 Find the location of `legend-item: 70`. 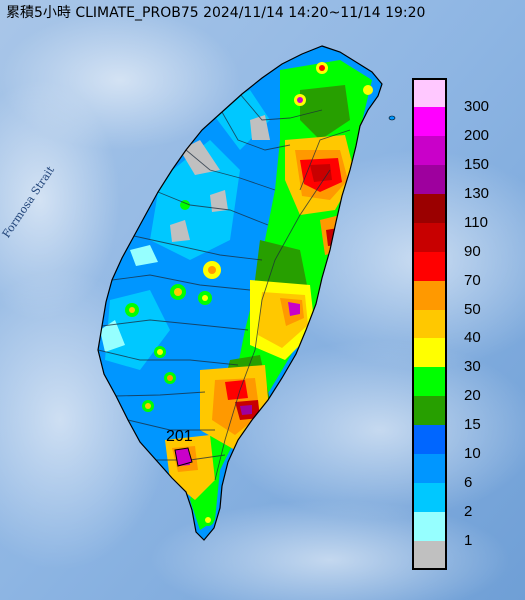

legend-item: 70 is located at coordinates (457, 270).